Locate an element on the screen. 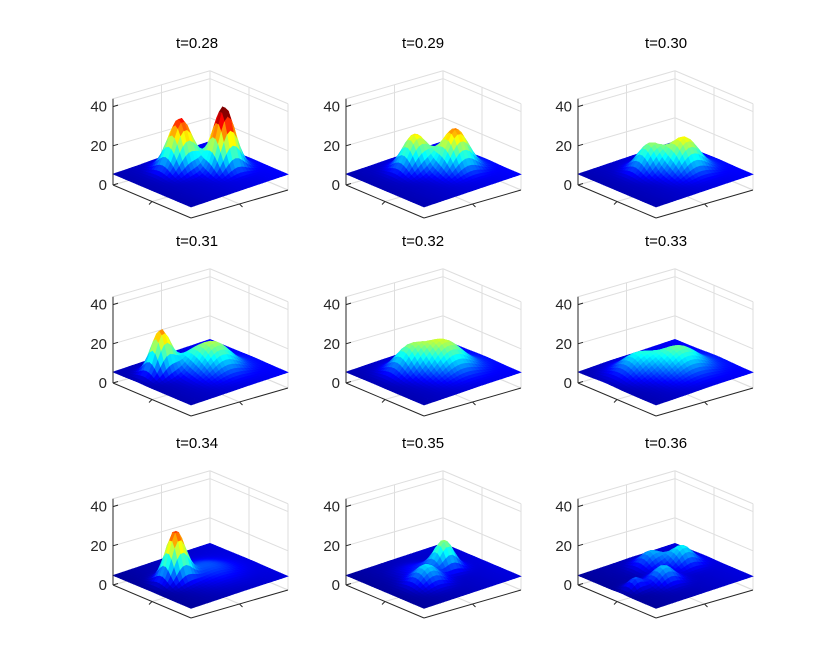  subplot-9: 0 20 40 t=0.36 is located at coordinates (654, 527).